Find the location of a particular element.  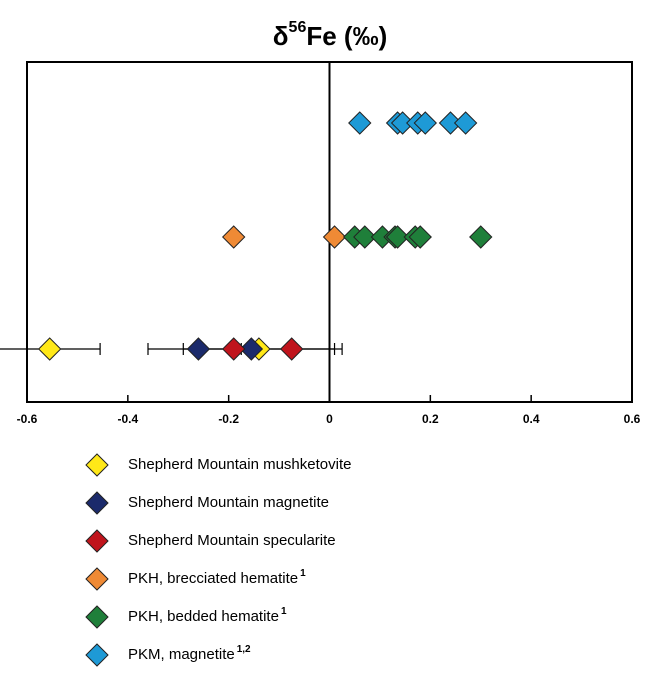

legend-name: PKH, bedded hematite is located at coordinates (203, 616).